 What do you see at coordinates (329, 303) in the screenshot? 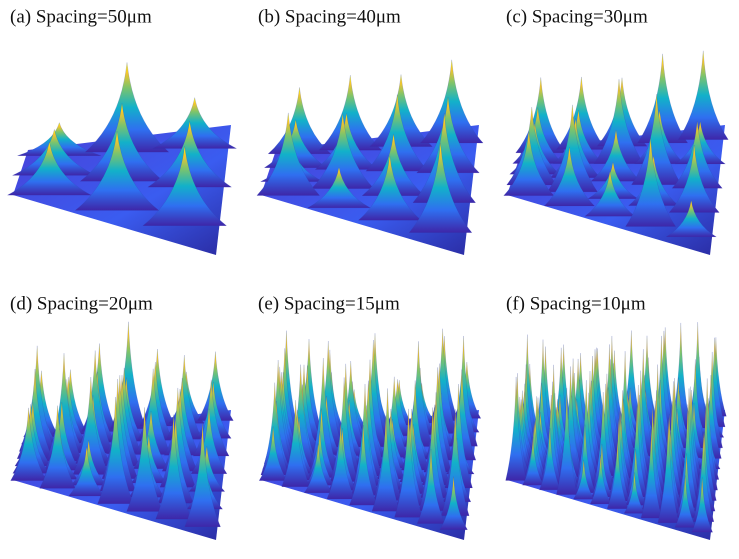
I see `panel-label: (e) Spacing=15μm` at bounding box center [329, 303].